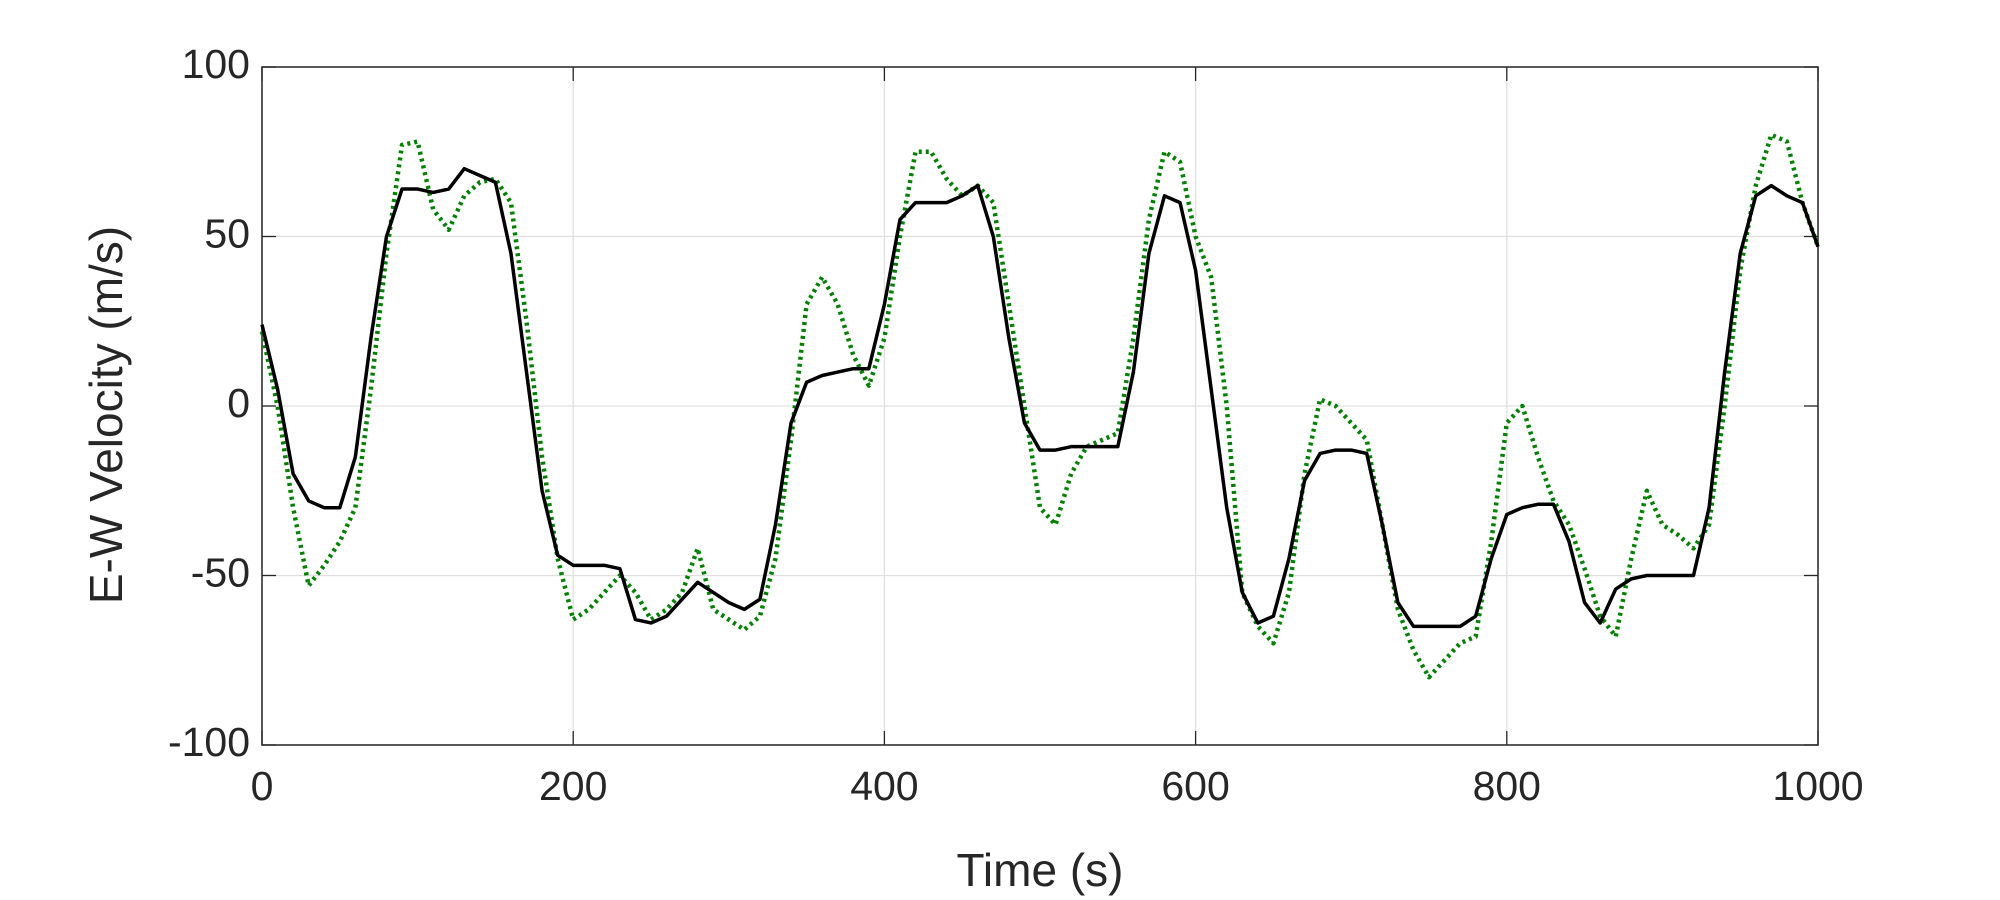 This screenshot has width=2000, height=900. I want to click on y-tick-label: 100, so click(216, 64).